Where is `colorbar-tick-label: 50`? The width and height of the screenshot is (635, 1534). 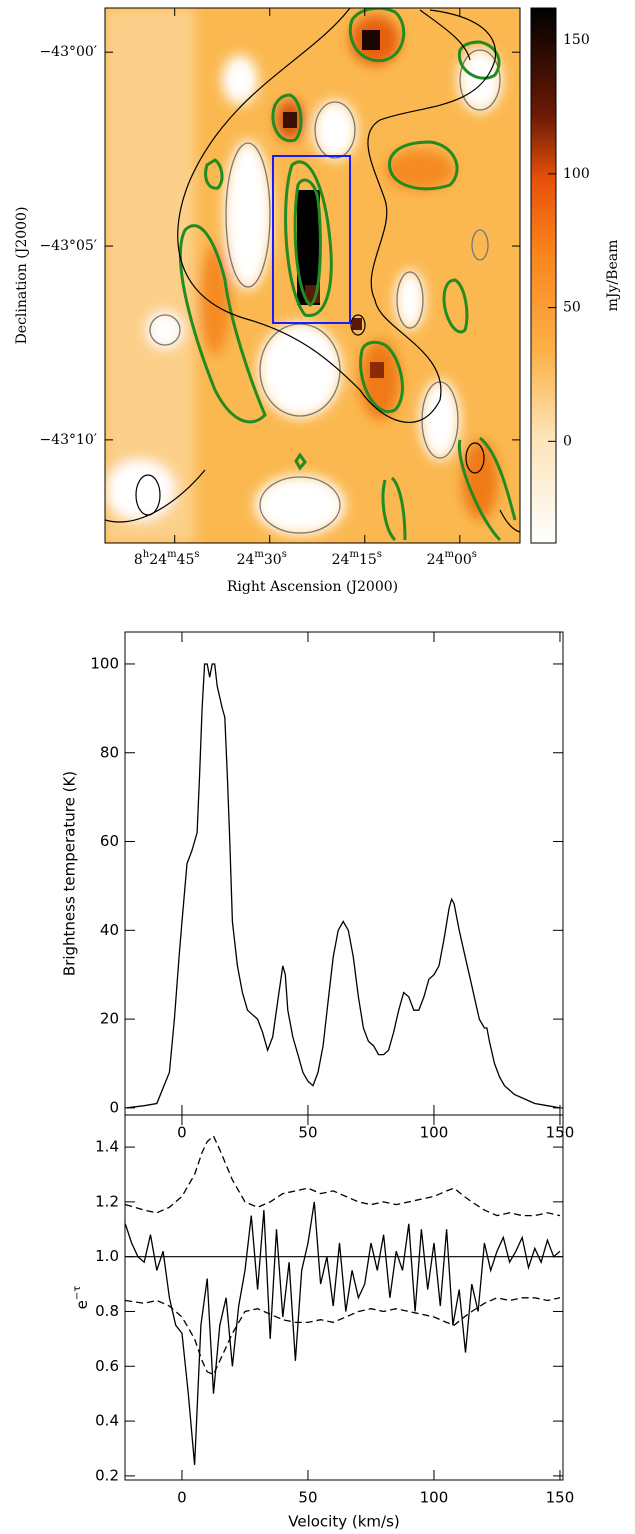 colorbar-tick-label: 50 is located at coordinates (572, 308).